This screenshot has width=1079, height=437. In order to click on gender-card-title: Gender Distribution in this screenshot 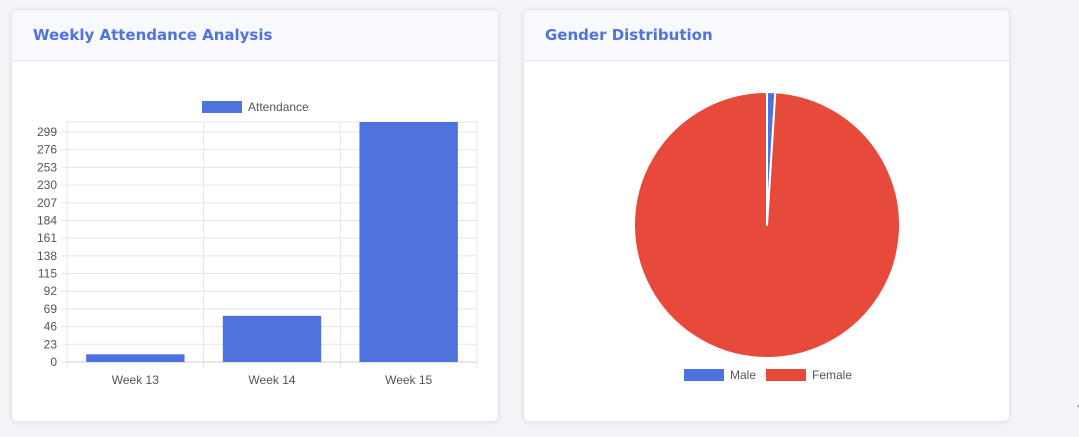, I will do `click(629, 35)`.